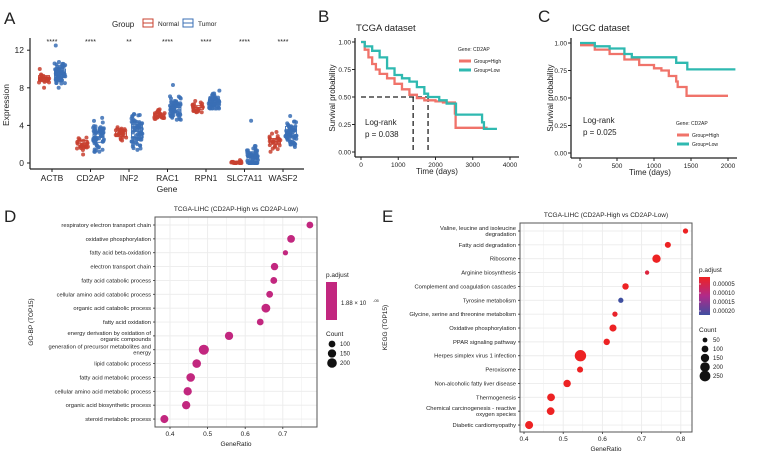 The image size is (762, 469). Describe the element at coordinates (487, 246) in the screenshot. I see `category-label: Fatty acid degradation` at that location.